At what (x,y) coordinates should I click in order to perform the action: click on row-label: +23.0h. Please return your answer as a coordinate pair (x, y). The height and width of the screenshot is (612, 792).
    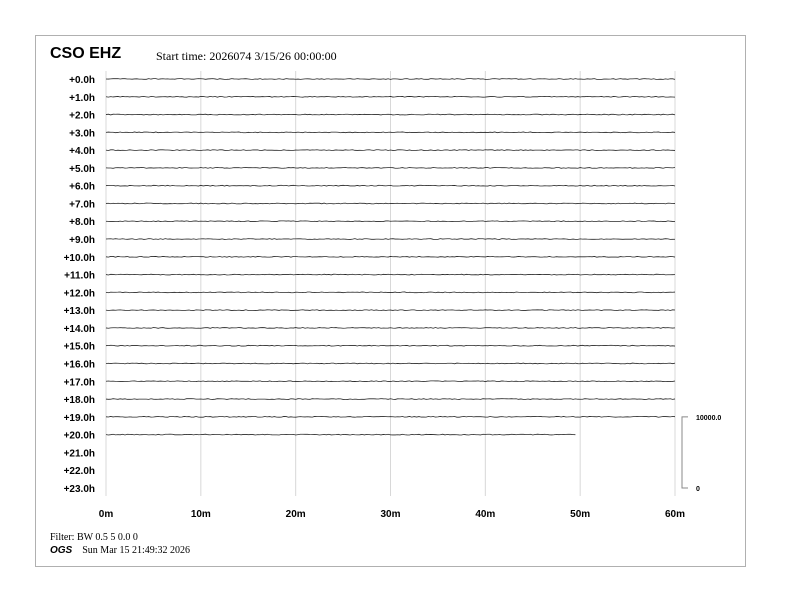
    Looking at the image, I should click on (79, 489).